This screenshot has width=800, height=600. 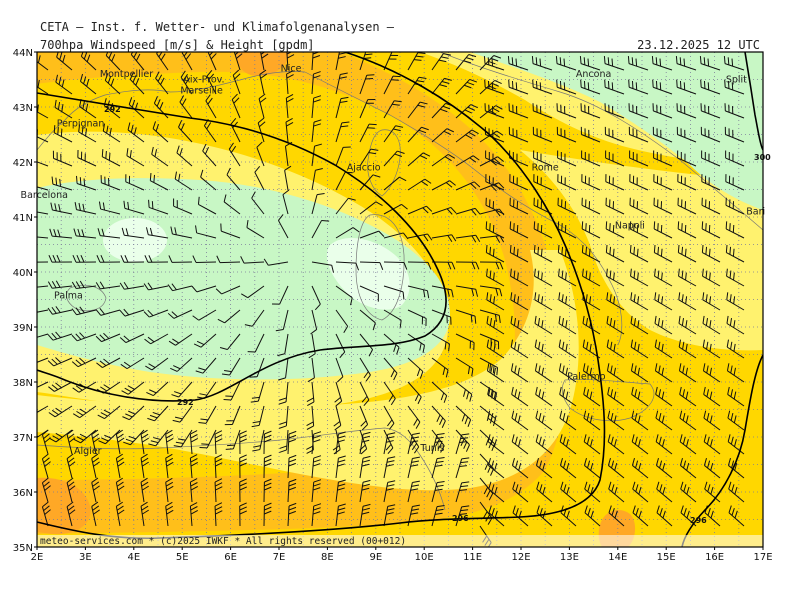 What do you see at coordinates (755, 212) in the screenshot?
I see `city-label: Bari` at bounding box center [755, 212].